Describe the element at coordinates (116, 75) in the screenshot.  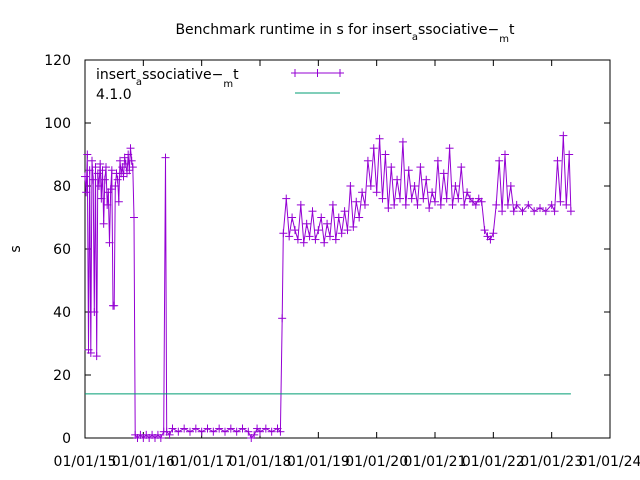
I see `legend-name-1: insert` at that location.